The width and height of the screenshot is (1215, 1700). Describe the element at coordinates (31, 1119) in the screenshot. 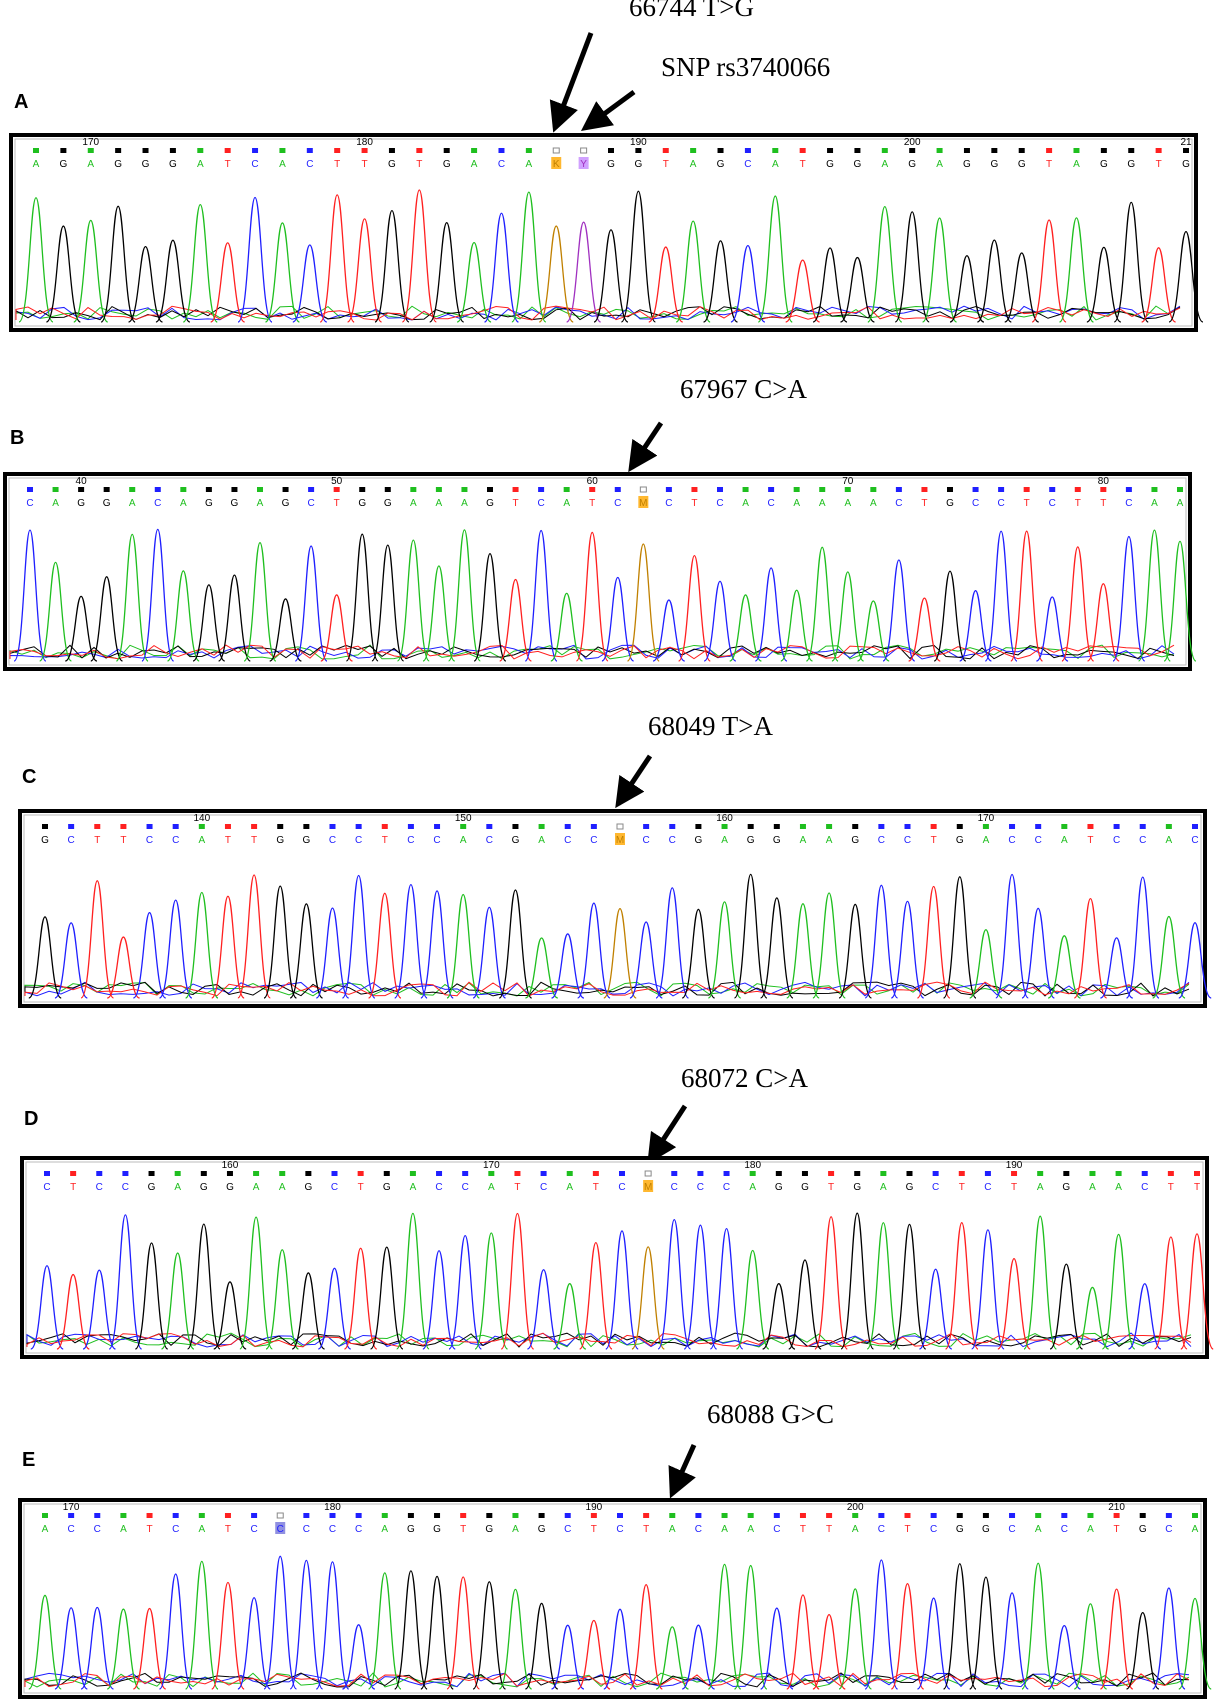

I see `panel-label: D` at that location.